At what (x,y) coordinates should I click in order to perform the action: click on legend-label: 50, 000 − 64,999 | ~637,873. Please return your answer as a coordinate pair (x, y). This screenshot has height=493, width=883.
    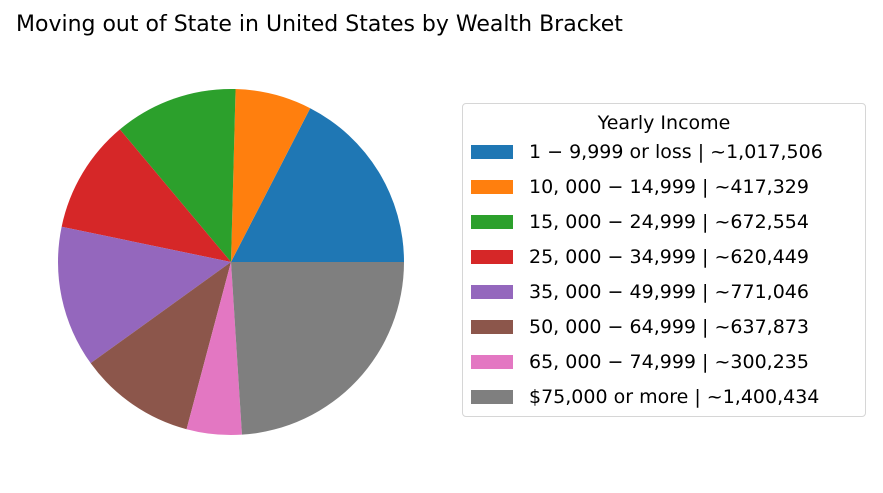
    Looking at the image, I should click on (669, 326).